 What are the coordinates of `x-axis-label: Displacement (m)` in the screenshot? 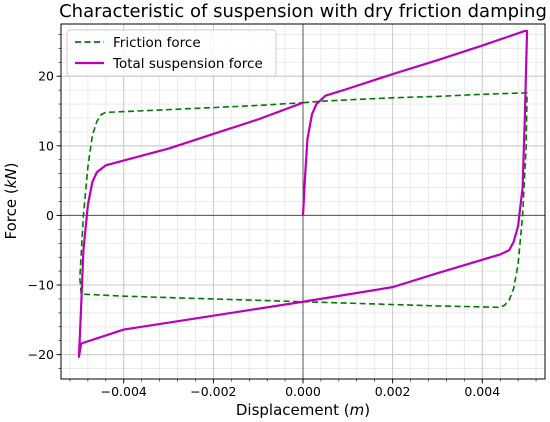 It's located at (303, 410).